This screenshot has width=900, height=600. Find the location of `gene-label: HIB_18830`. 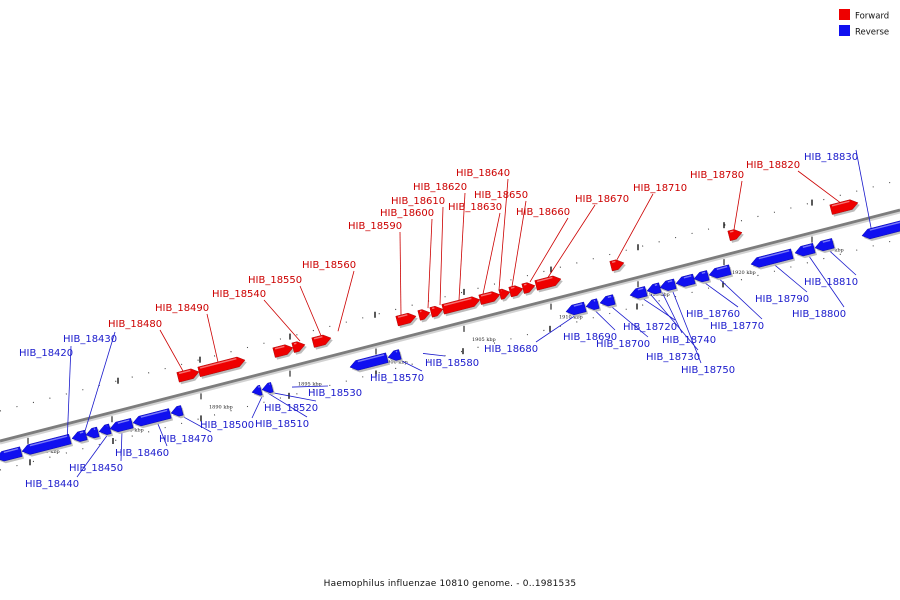

gene-label: HIB_18830 is located at coordinates (831, 157).